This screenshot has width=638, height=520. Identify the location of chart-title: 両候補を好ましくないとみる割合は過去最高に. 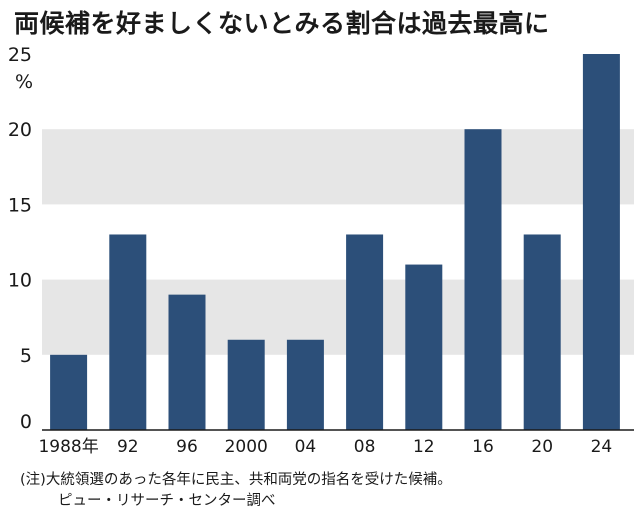
(282, 23).